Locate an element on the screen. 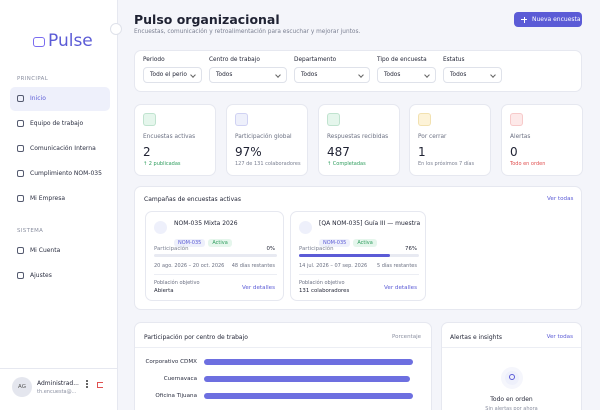 The height and width of the screenshot is (410, 600). filter-label: Departamento is located at coordinates (315, 60).